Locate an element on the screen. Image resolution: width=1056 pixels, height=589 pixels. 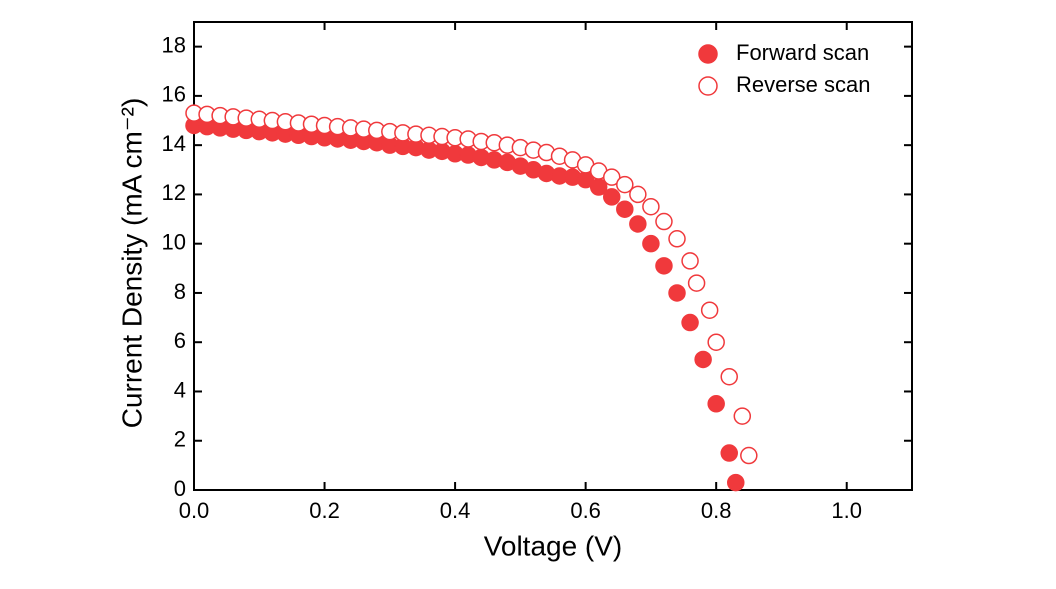
x-axis-label: Voltage (V) is located at coordinates (553, 545).